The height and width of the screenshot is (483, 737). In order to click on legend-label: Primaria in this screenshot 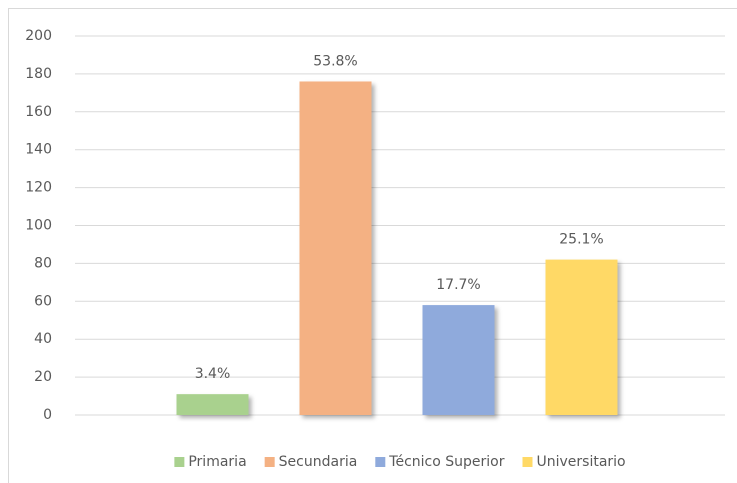, I will do `click(217, 462)`.